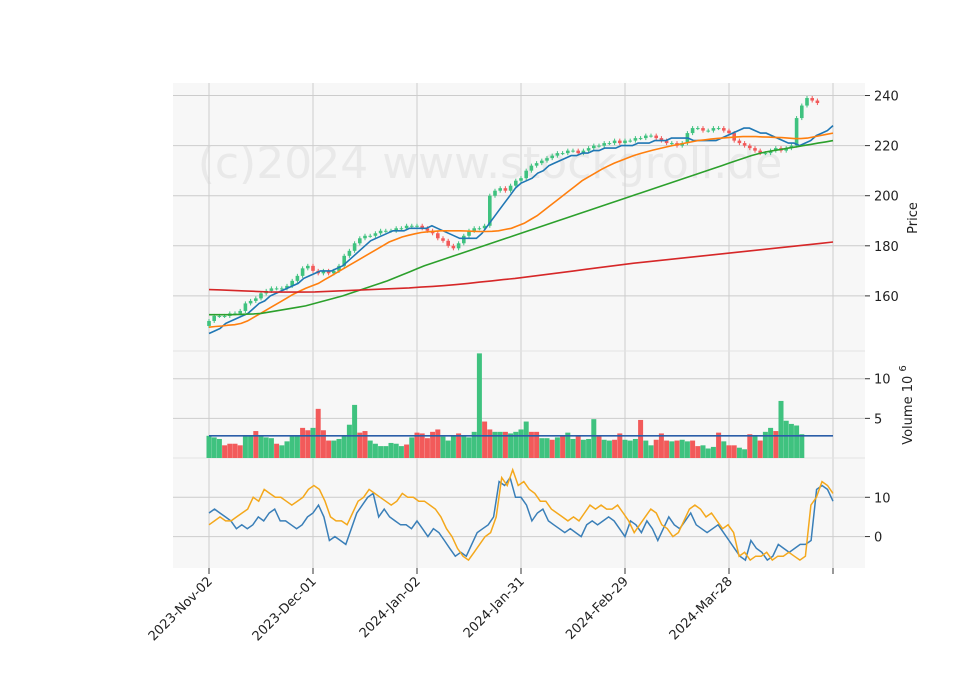 This screenshot has height=690, width=960. Describe the element at coordinates (878, 419) in the screenshot. I see `volume-y-tick-label: 5` at that location.